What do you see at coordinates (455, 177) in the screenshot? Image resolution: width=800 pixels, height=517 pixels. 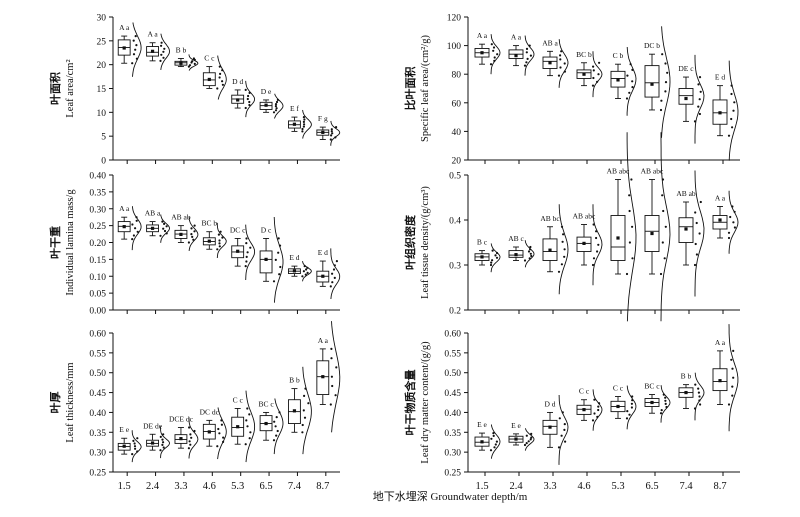 I see `y-tick-label: 0.5` at bounding box center [455, 177].